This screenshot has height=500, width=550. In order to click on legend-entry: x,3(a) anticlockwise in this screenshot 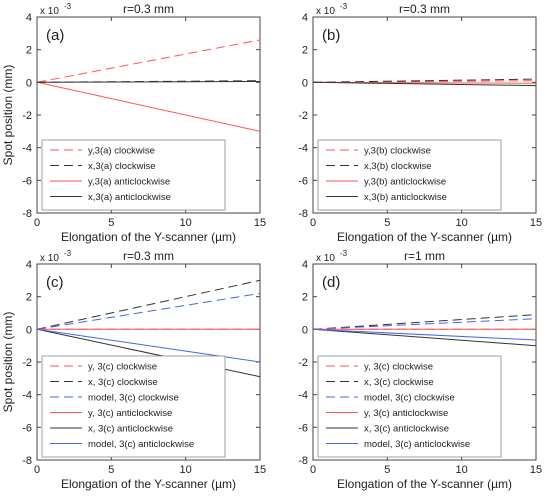, I will do `click(129, 197)`.